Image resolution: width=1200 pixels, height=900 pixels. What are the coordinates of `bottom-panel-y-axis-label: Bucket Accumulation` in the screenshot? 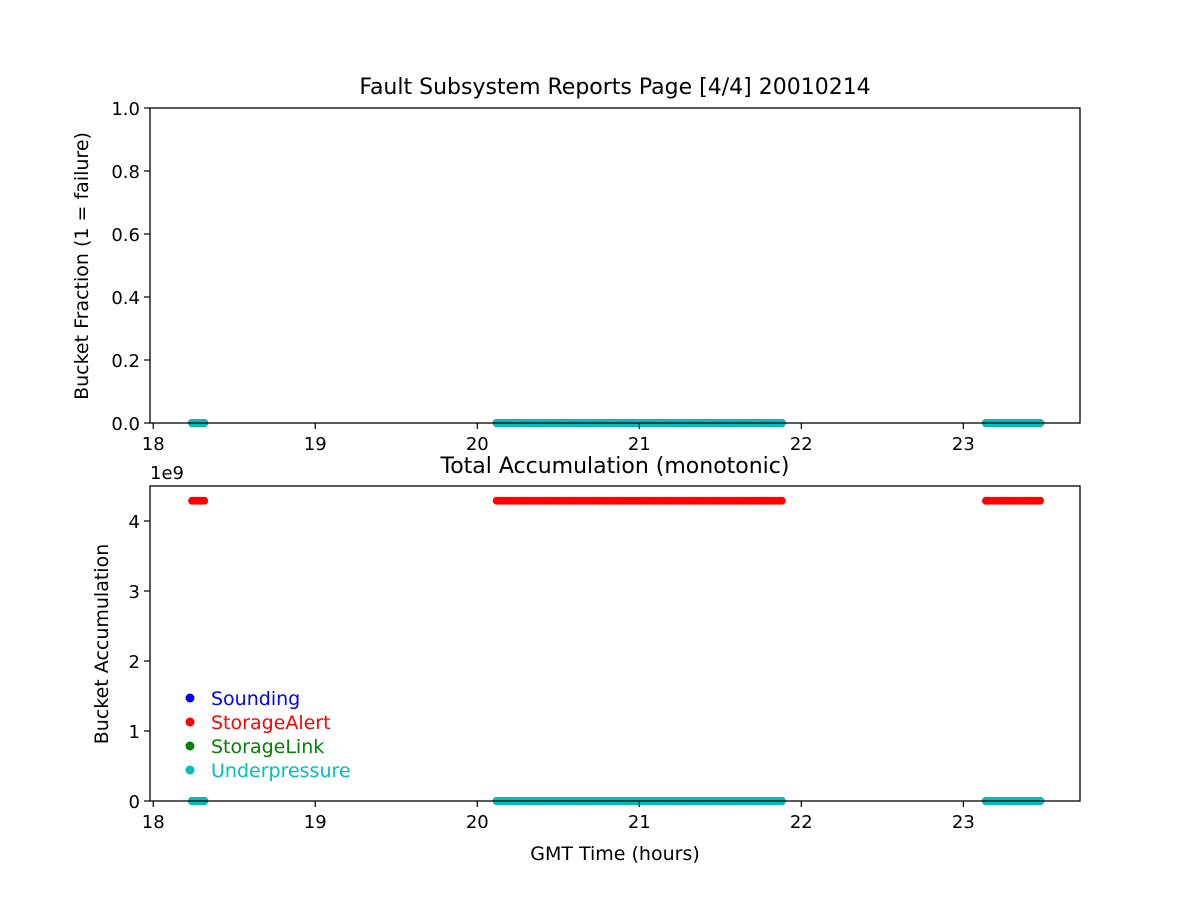 It's located at (102, 644).